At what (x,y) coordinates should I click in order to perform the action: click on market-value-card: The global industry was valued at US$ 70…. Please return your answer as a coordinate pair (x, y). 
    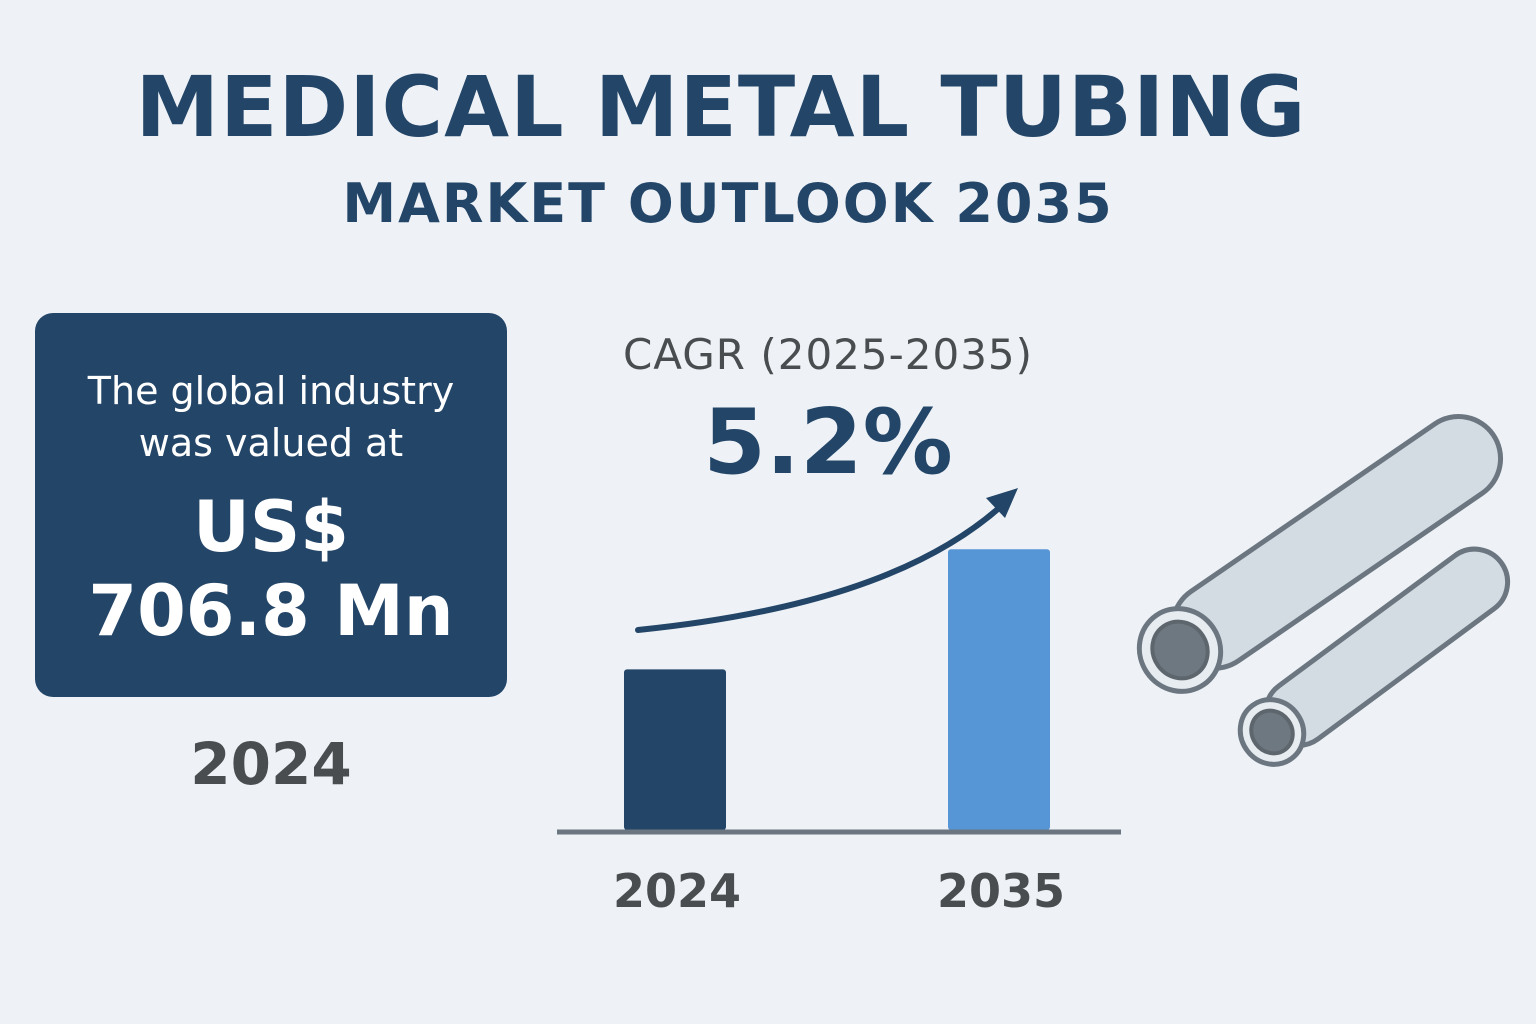
    Looking at the image, I should click on (271, 505).